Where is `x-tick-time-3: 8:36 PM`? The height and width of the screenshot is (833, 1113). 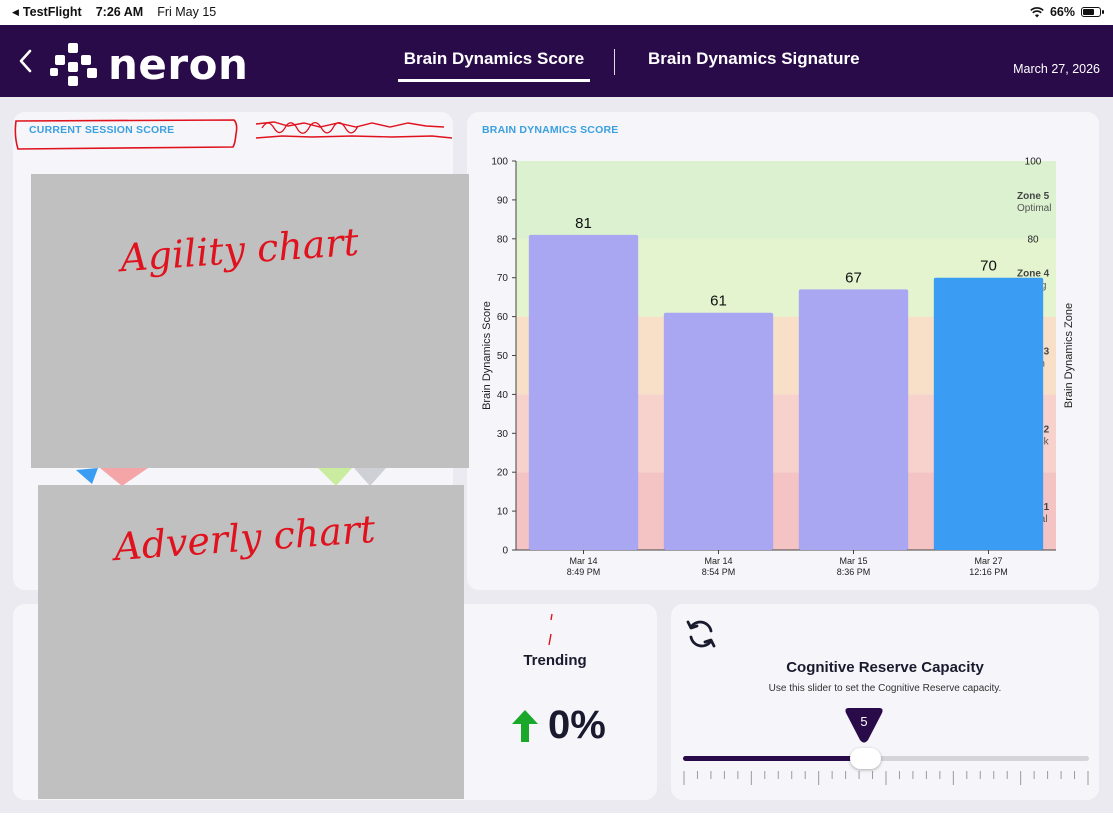
x-tick-time-3: 8:36 PM is located at coordinates (854, 572).